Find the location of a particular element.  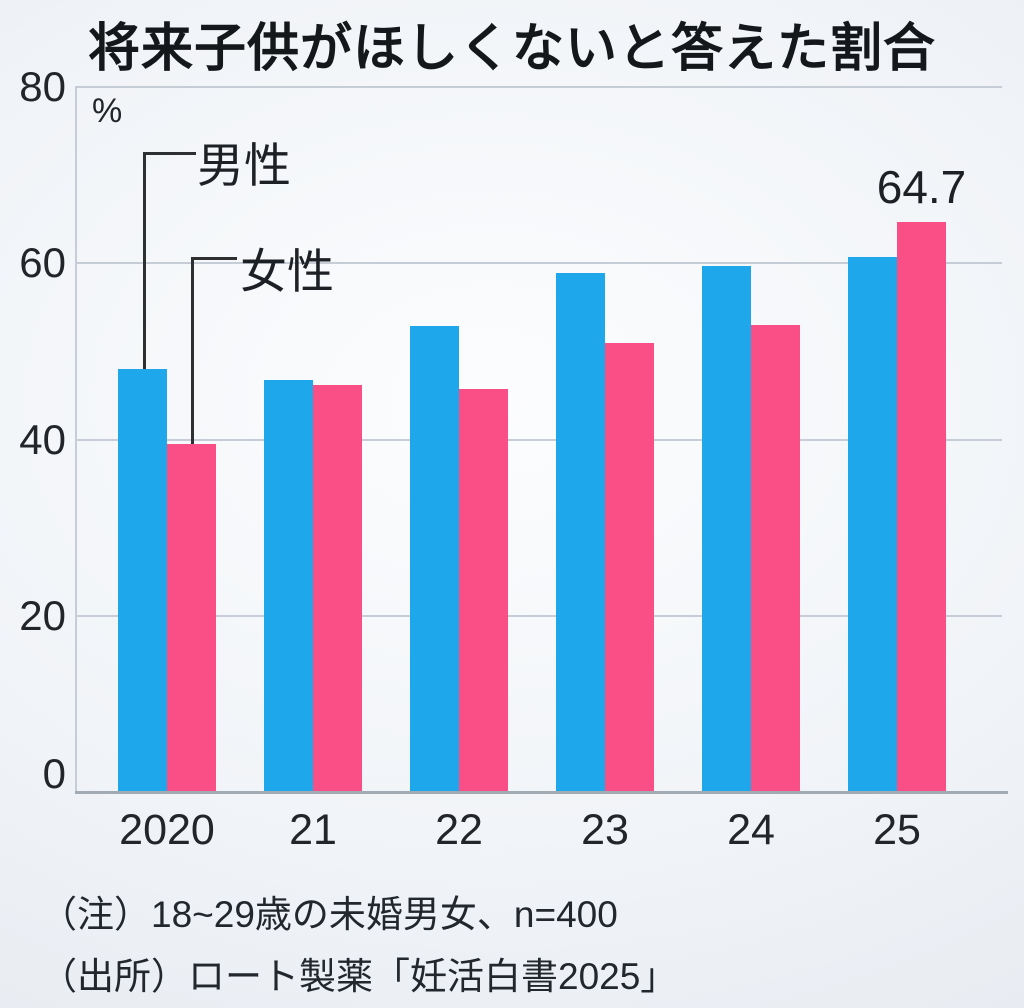

bar-女性-23 is located at coordinates (629, 567).